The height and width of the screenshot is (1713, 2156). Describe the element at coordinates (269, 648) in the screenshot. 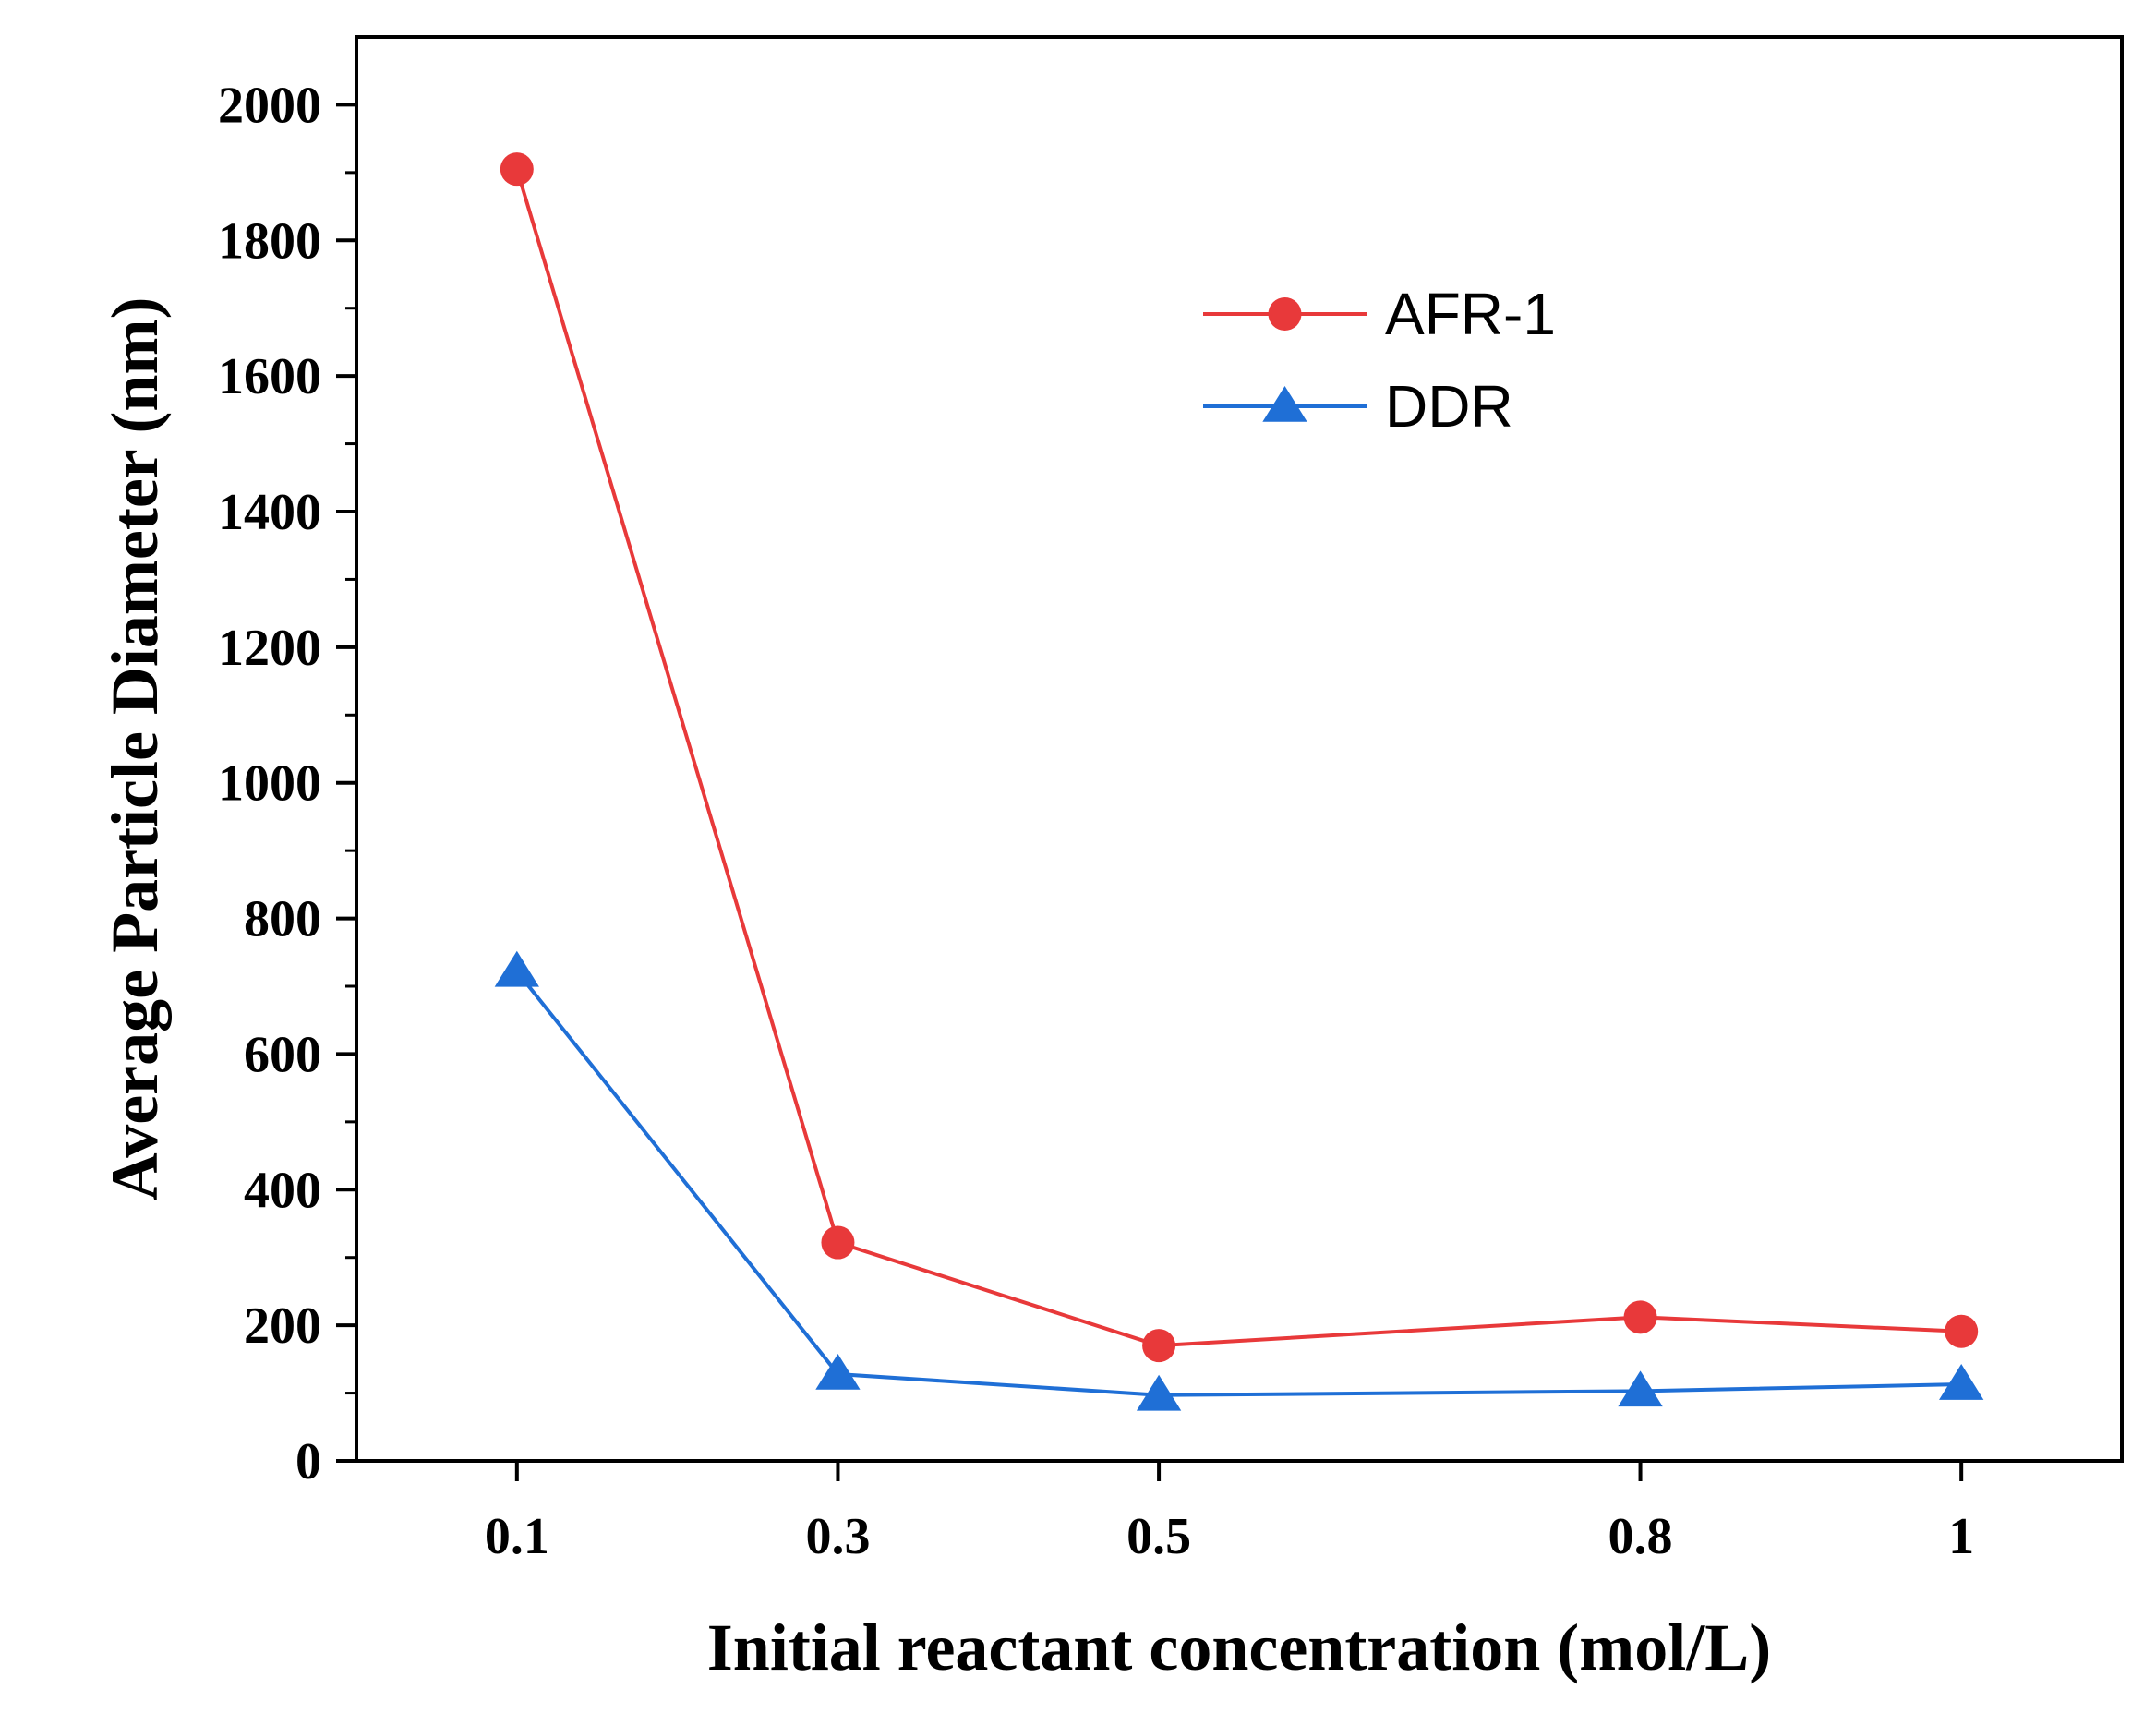

I see `y-tick-label: 1200` at that location.